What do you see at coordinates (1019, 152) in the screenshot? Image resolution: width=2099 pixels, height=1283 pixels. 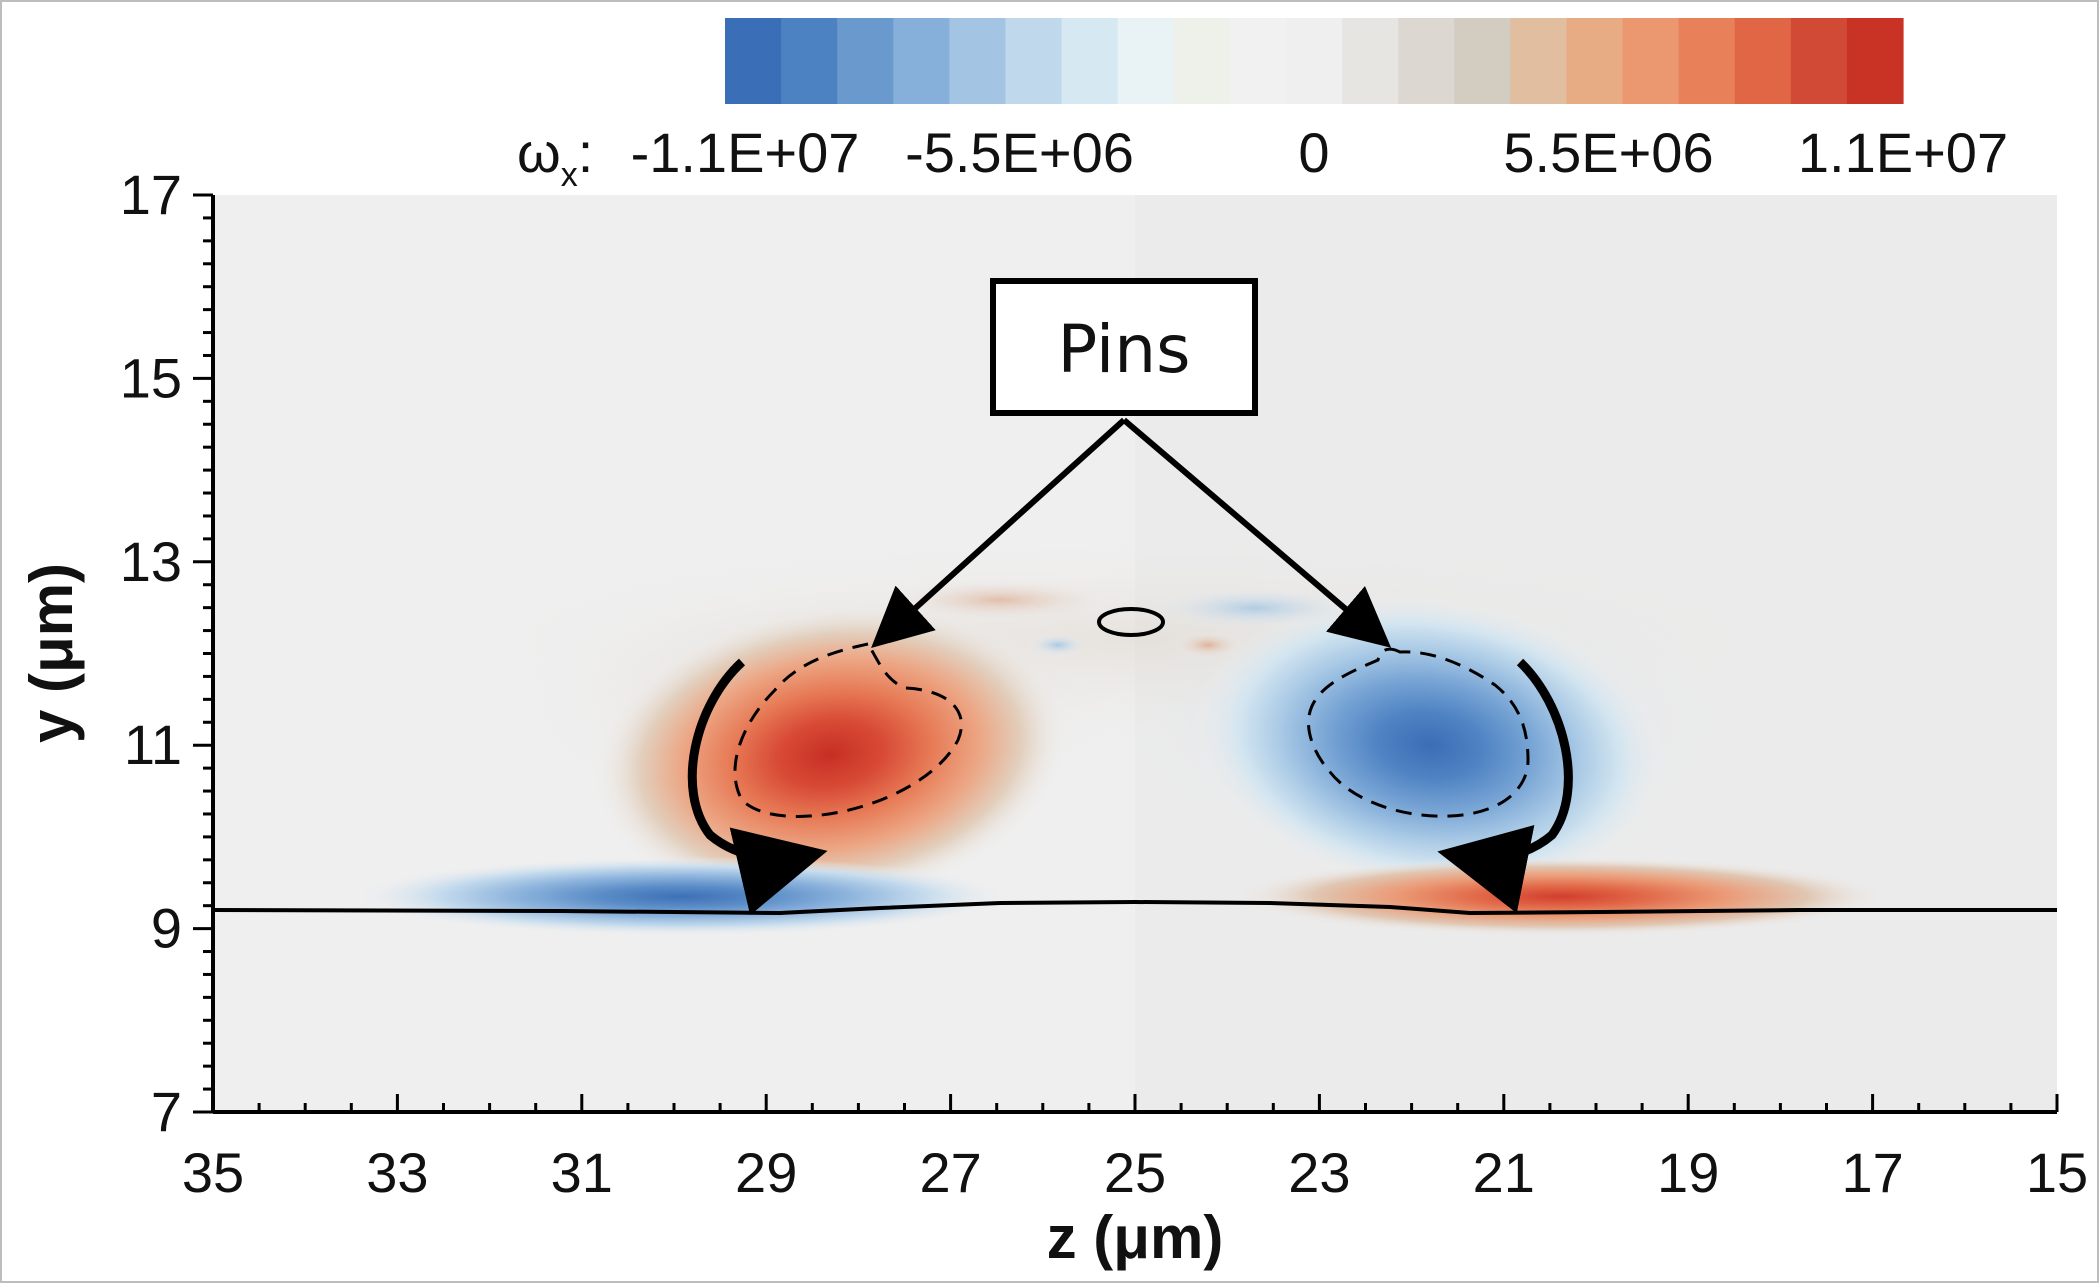 I see `colorbar-tick-label: -5.5E+06` at bounding box center [1019, 152].